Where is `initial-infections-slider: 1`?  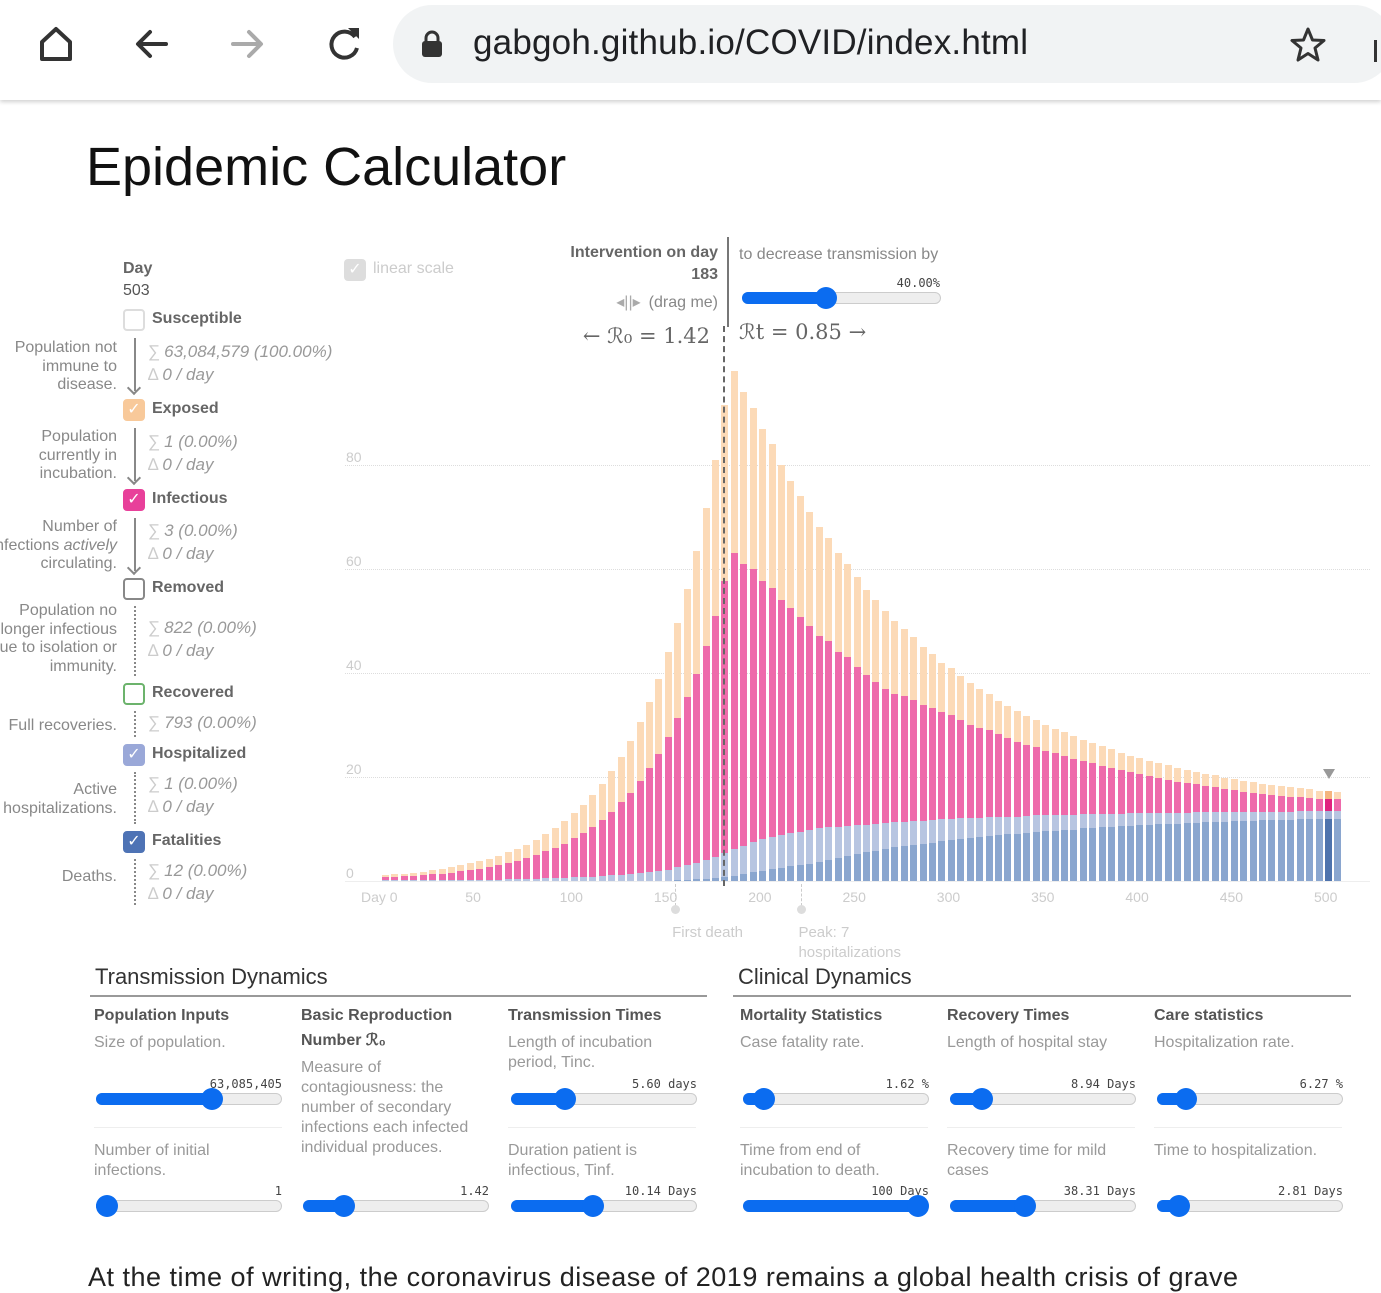 initial-infections-slider: 1 is located at coordinates (190, 1204).